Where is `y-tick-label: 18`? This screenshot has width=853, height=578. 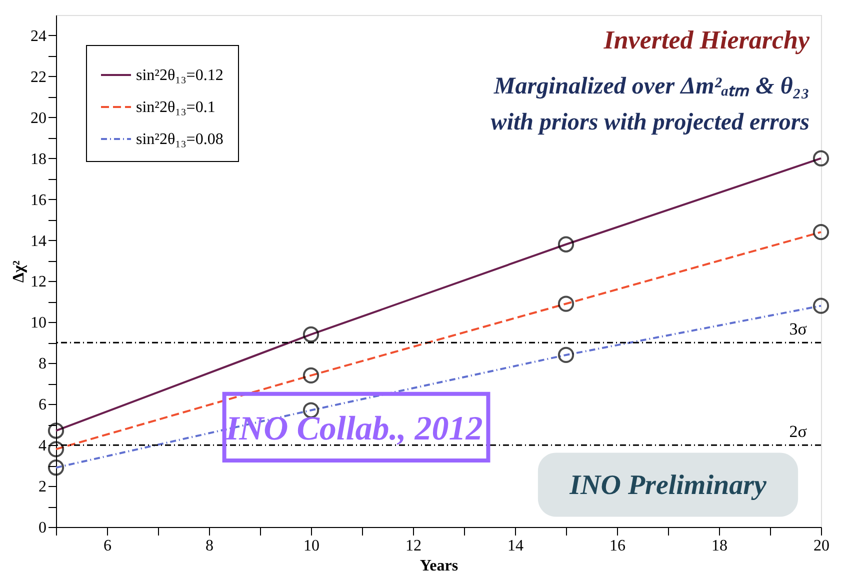
y-tick-label: 18 is located at coordinates (38, 159).